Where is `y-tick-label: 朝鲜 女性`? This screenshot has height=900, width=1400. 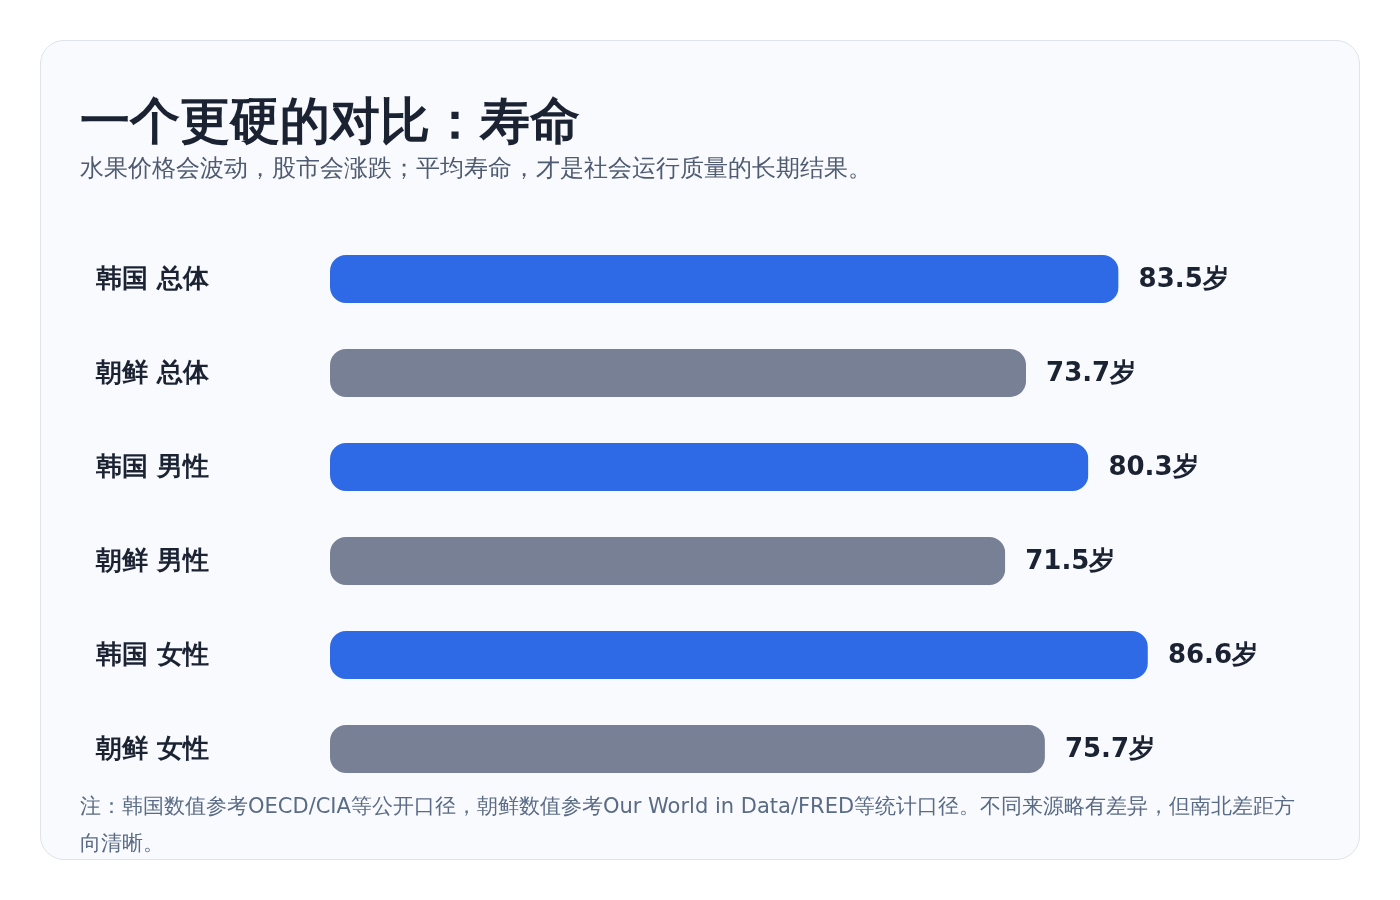
y-tick-label: 朝鲜 女性 is located at coordinates (151, 748).